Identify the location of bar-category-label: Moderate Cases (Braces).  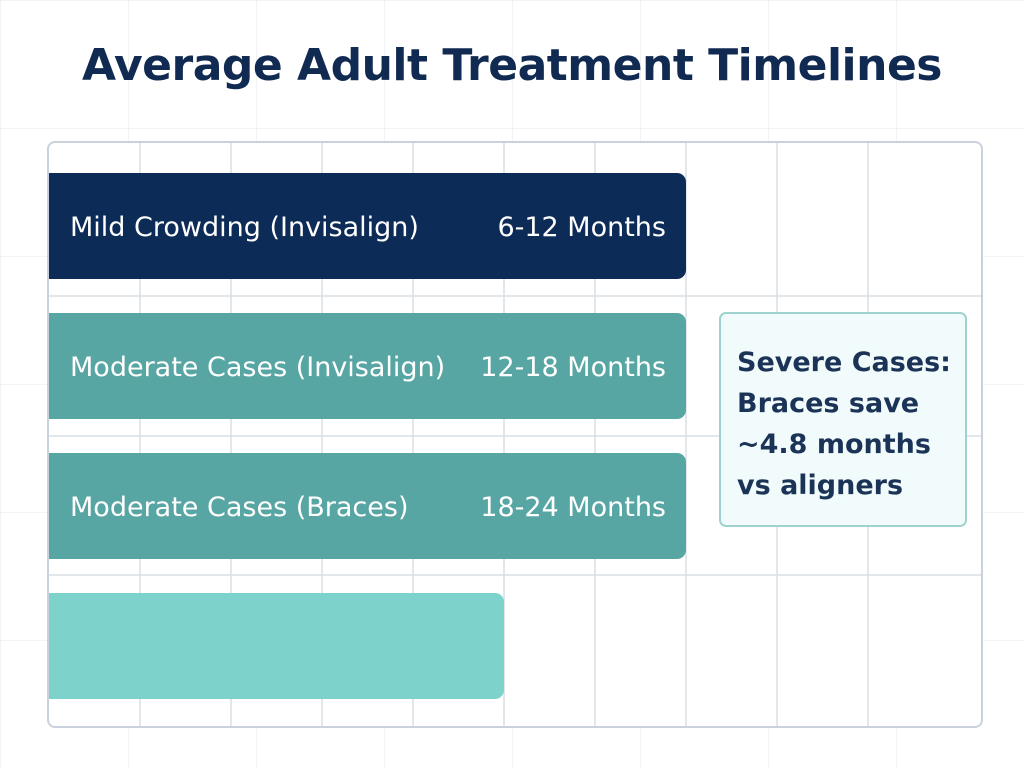
(239, 507).